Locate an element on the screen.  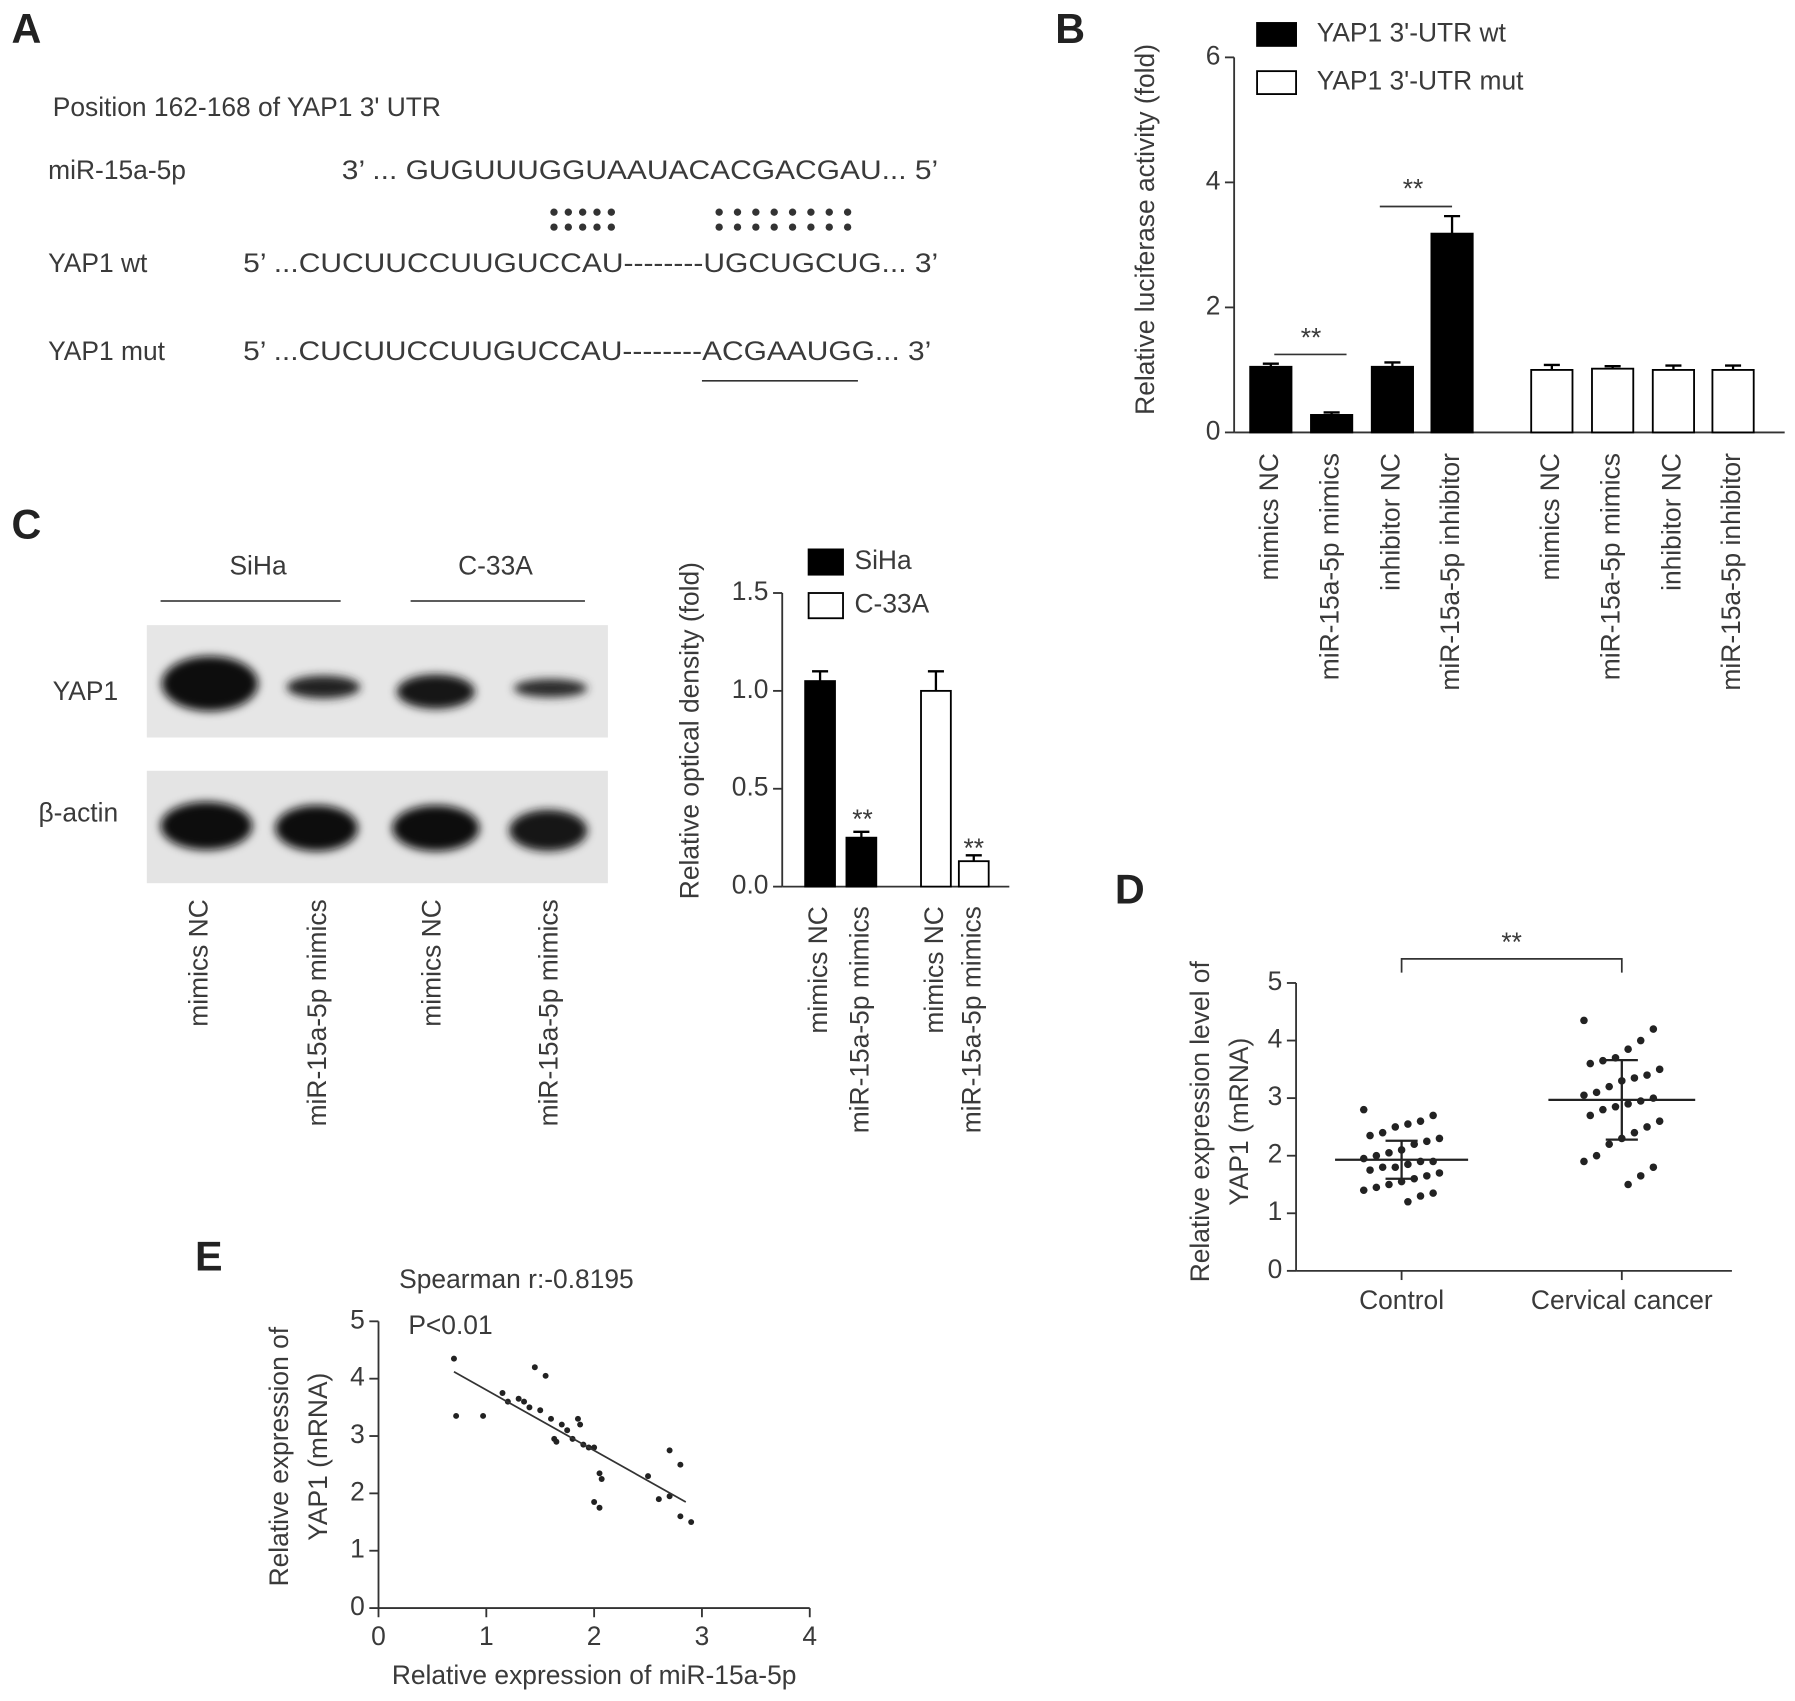
x-tick-label: Cervical cancer is located at coordinates (1622, 1300).